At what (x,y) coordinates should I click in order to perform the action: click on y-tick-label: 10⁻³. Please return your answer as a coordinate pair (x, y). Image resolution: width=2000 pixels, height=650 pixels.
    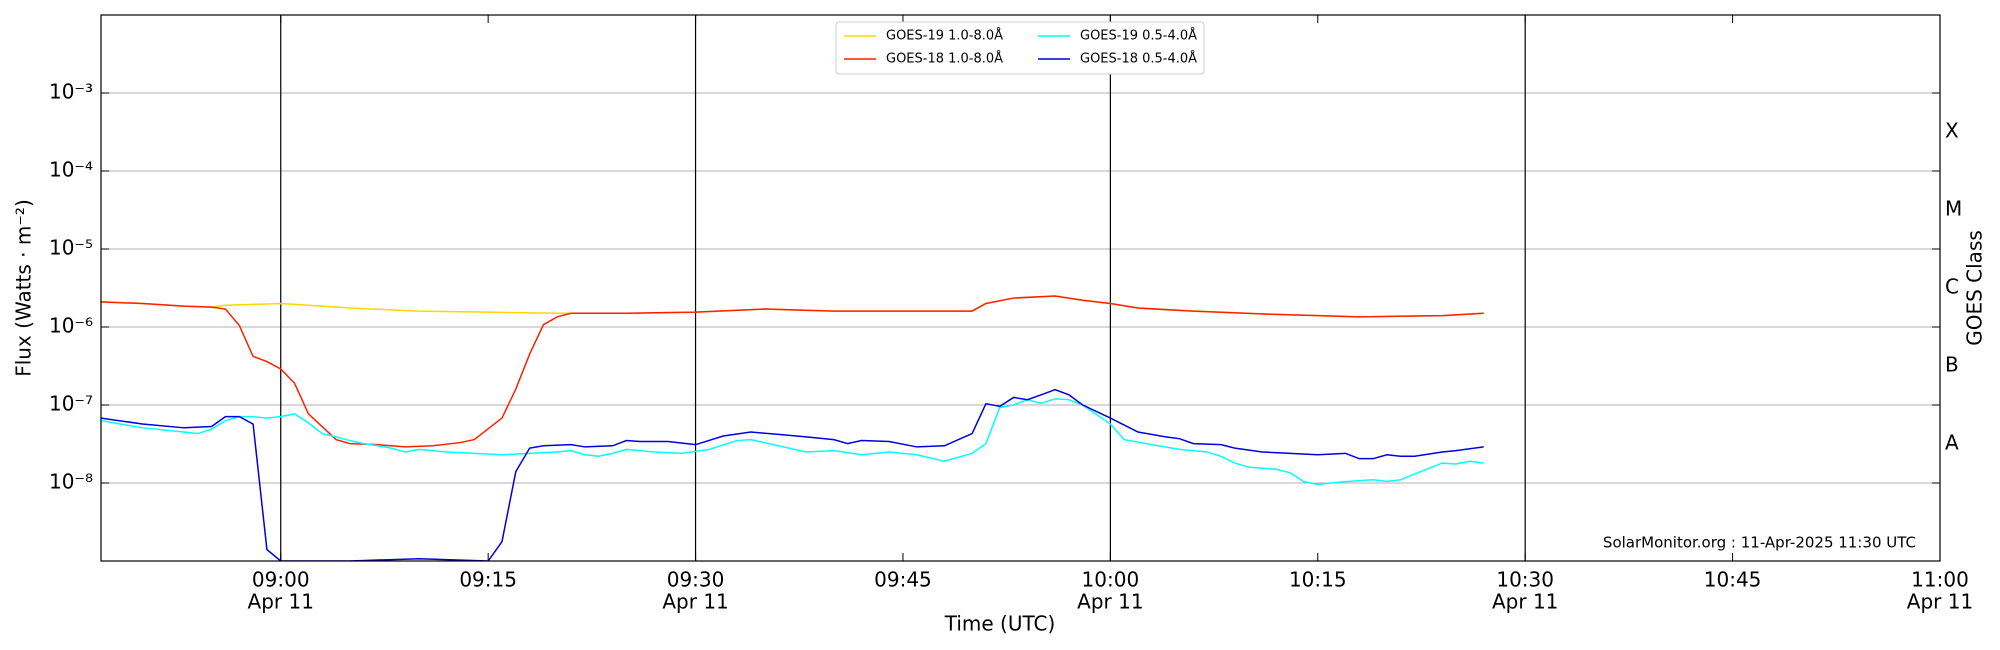
    Looking at the image, I should click on (71, 92).